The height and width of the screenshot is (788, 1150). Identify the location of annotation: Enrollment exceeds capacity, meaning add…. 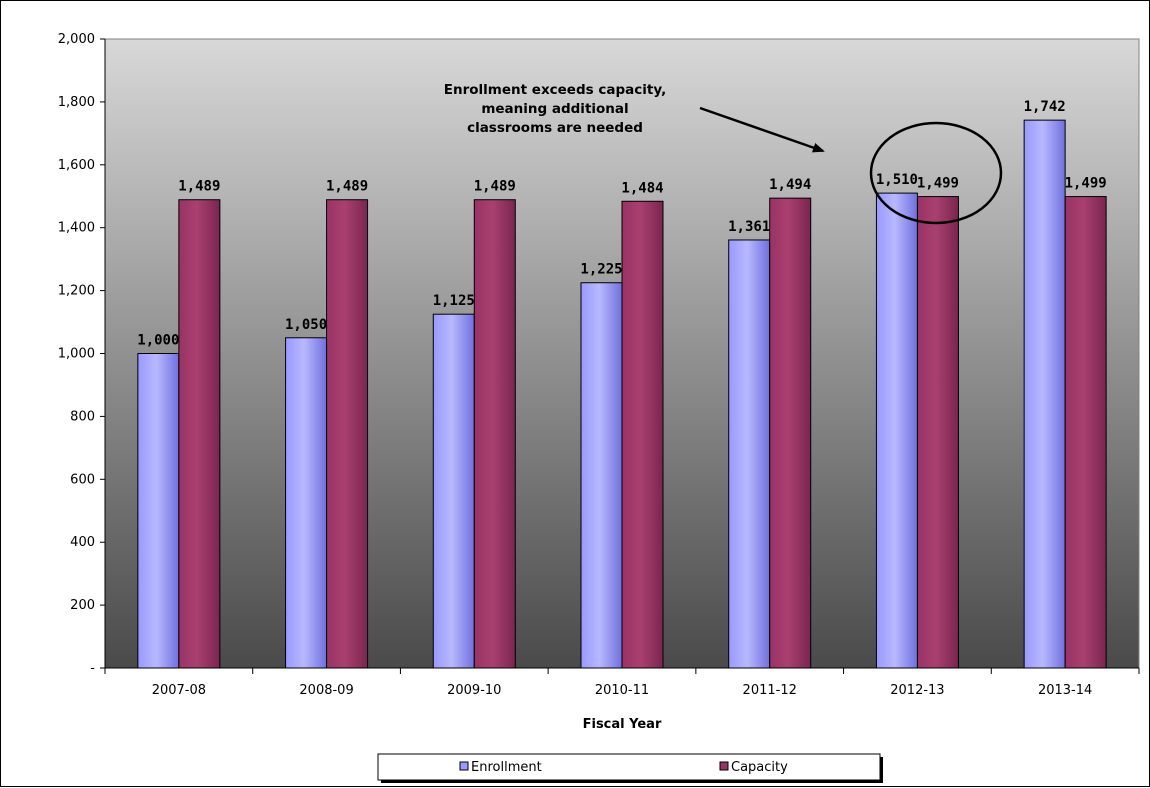
(723, 153).